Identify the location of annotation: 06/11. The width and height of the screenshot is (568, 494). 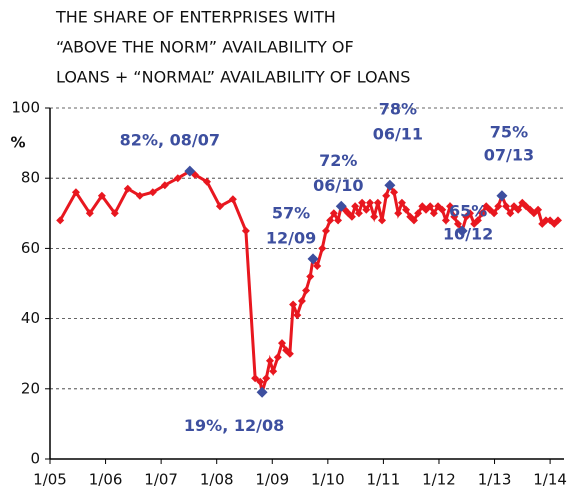
(398, 134).